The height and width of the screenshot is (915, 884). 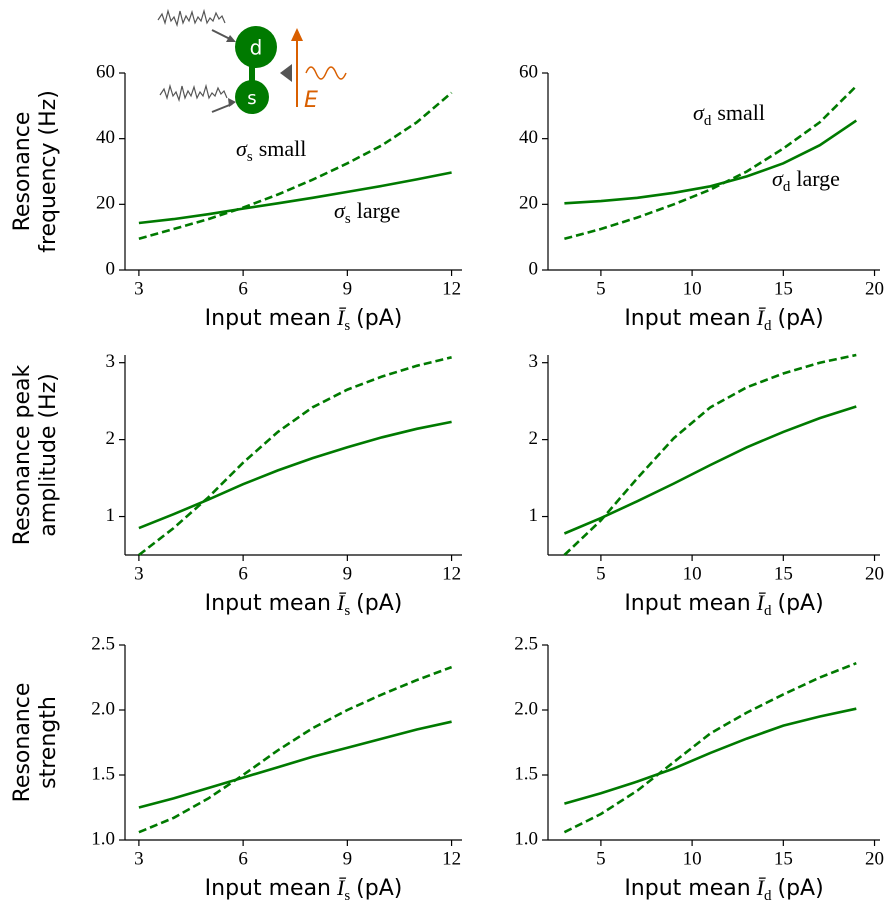 I want to click on node-label: s, so click(x=251, y=98).